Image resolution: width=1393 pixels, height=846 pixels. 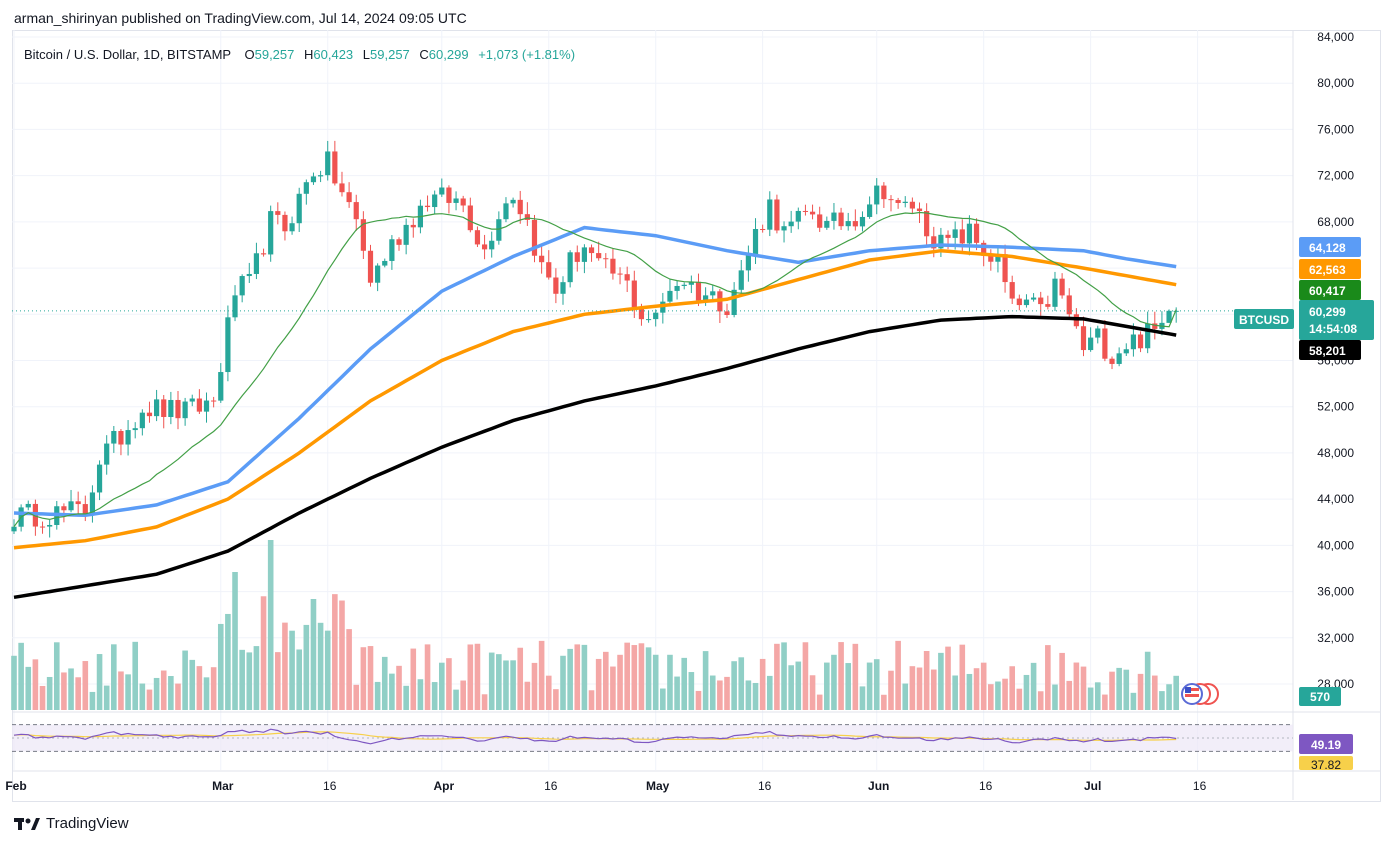 What do you see at coordinates (1335, 37) in the screenshot?
I see `price-tick-label: 84,000` at bounding box center [1335, 37].